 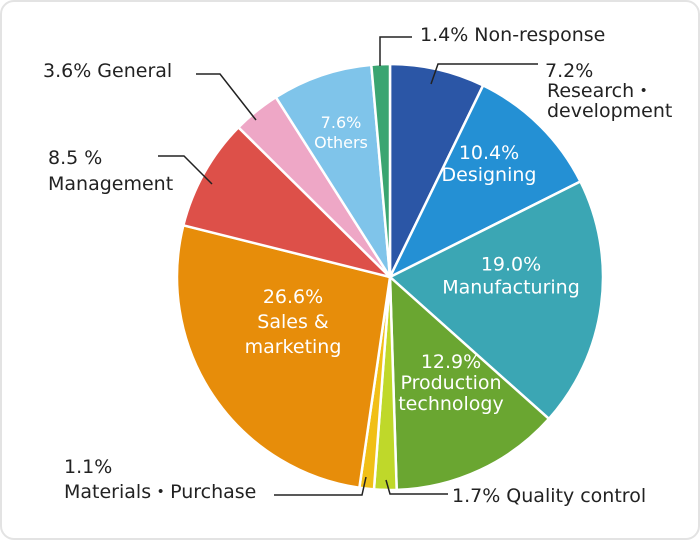 I want to click on slice-label-line: 3.6% General, so click(x=107, y=71).